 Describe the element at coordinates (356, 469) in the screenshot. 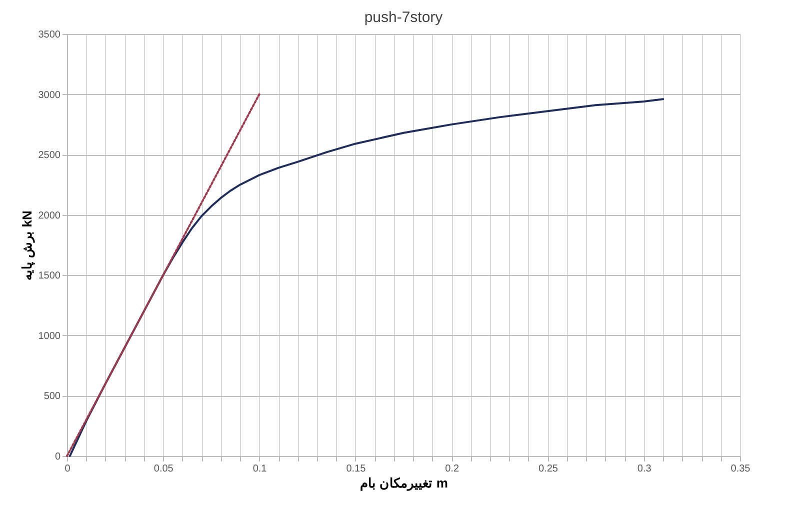

I see `x-tick-label: 0.15` at that location.